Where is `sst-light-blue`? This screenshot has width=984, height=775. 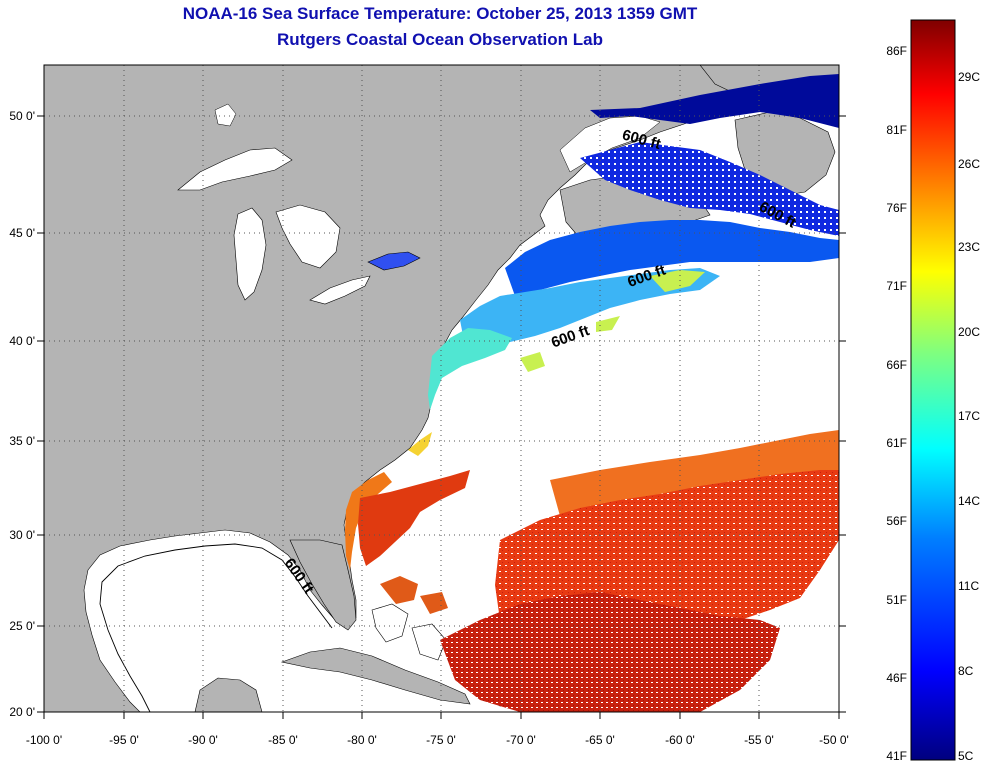 sst-light-blue is located at coordinates (590, 308).